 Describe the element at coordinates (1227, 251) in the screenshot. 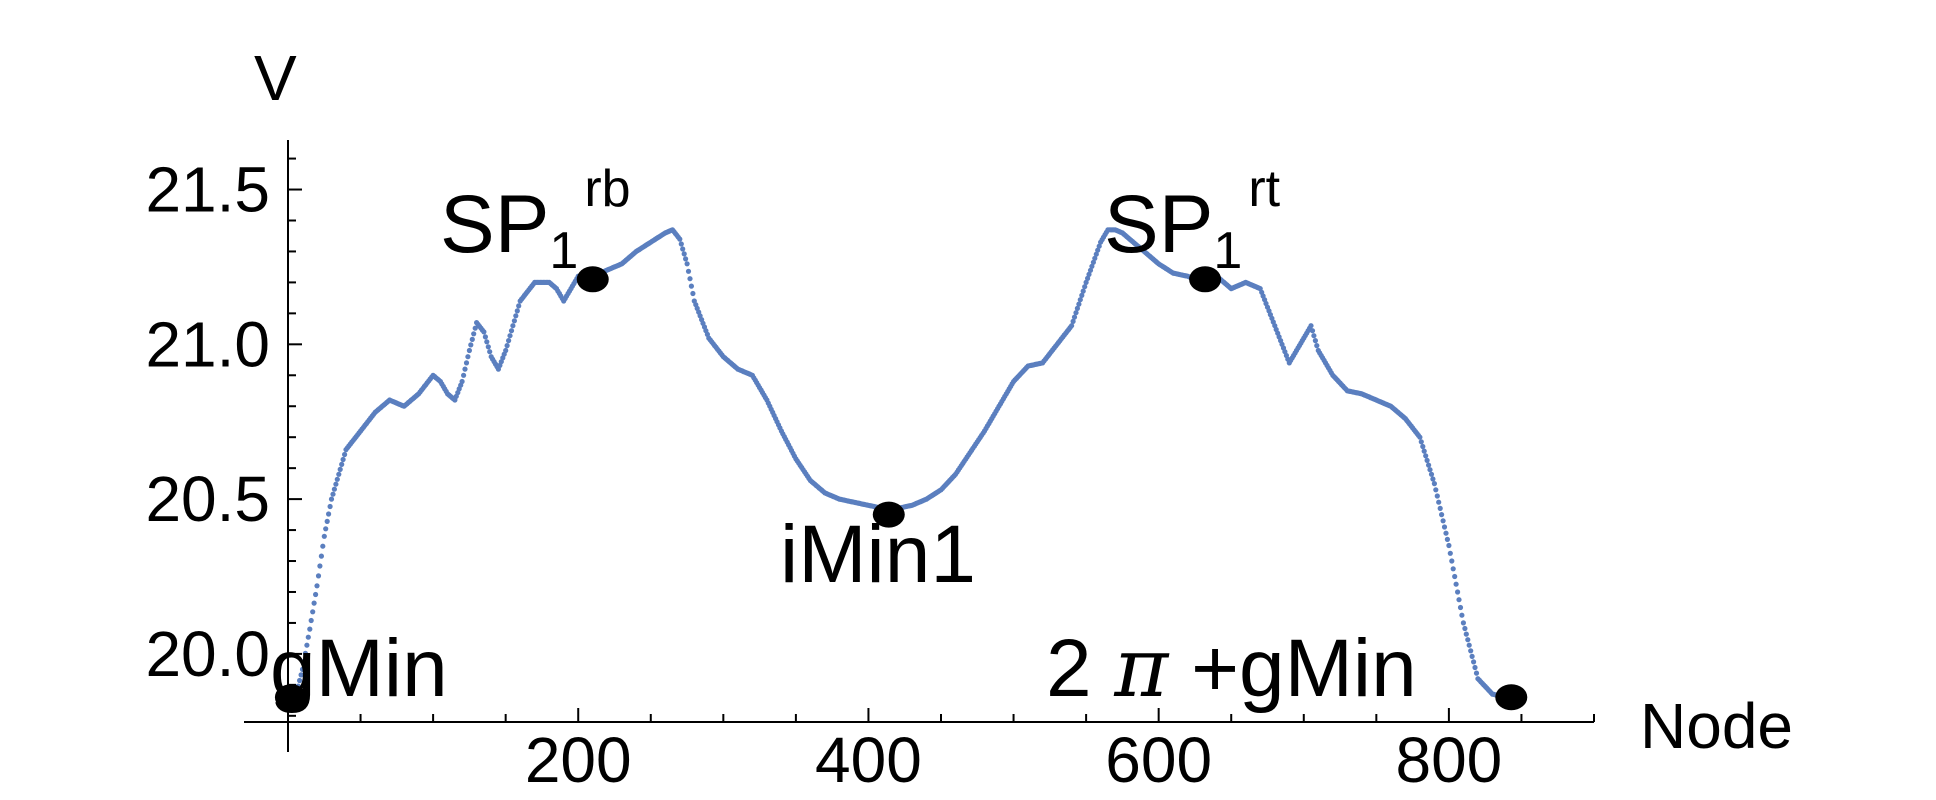

I see `annotation-sp1-rt-subscript: 1` at that location.